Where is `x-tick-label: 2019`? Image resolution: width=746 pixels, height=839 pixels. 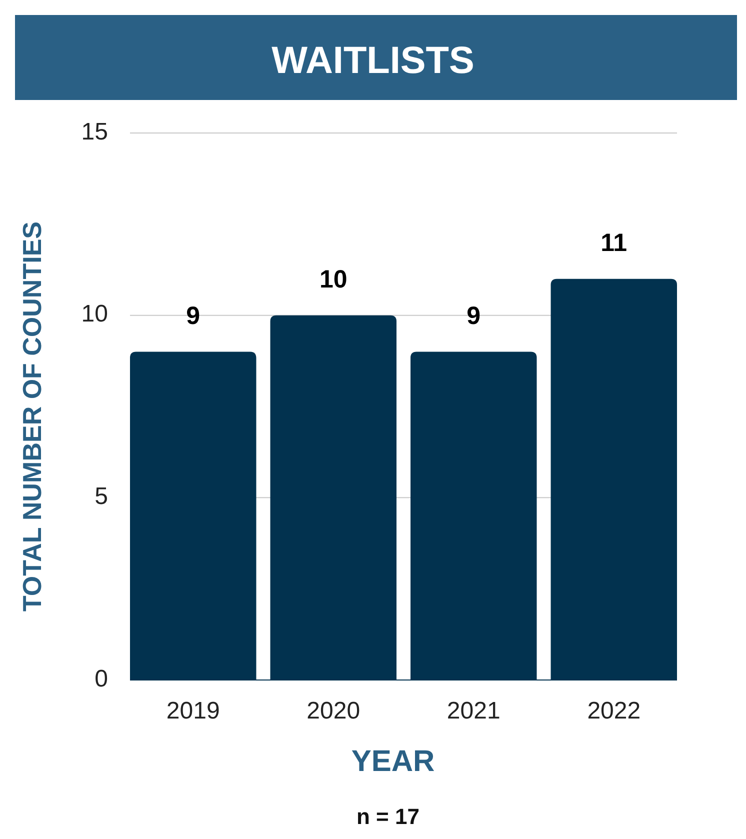
x-tick-label: 2019 is located at coordinates (193, 710).